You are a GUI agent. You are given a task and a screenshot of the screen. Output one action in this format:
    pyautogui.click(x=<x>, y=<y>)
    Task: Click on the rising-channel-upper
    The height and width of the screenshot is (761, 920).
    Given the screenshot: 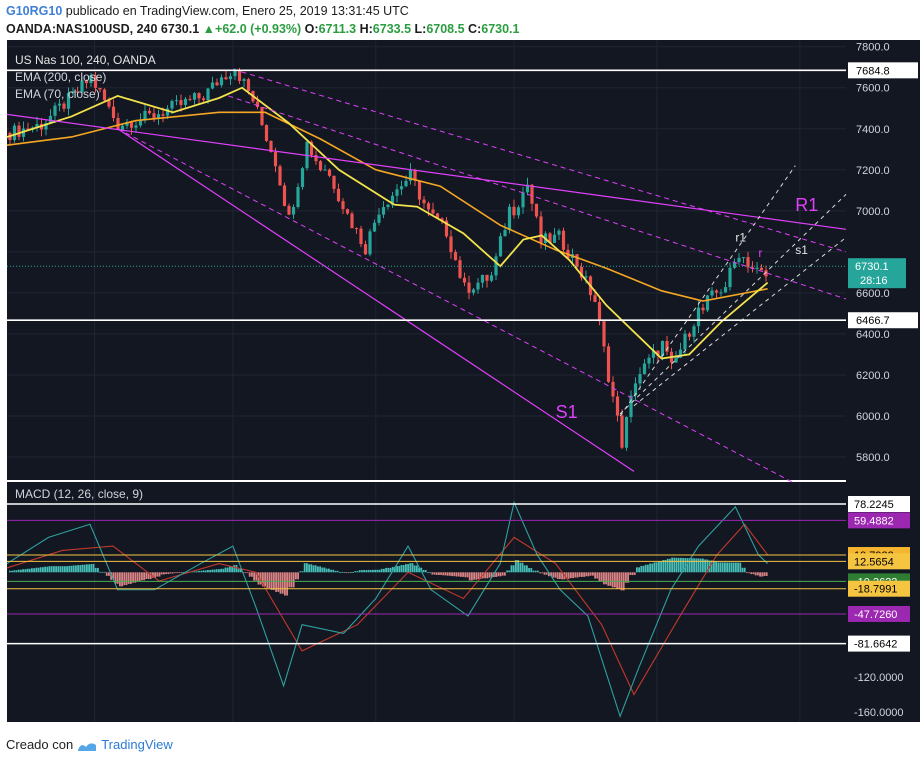 What is the action you would take?
    pyautogui.click(x=707, y=291)
    